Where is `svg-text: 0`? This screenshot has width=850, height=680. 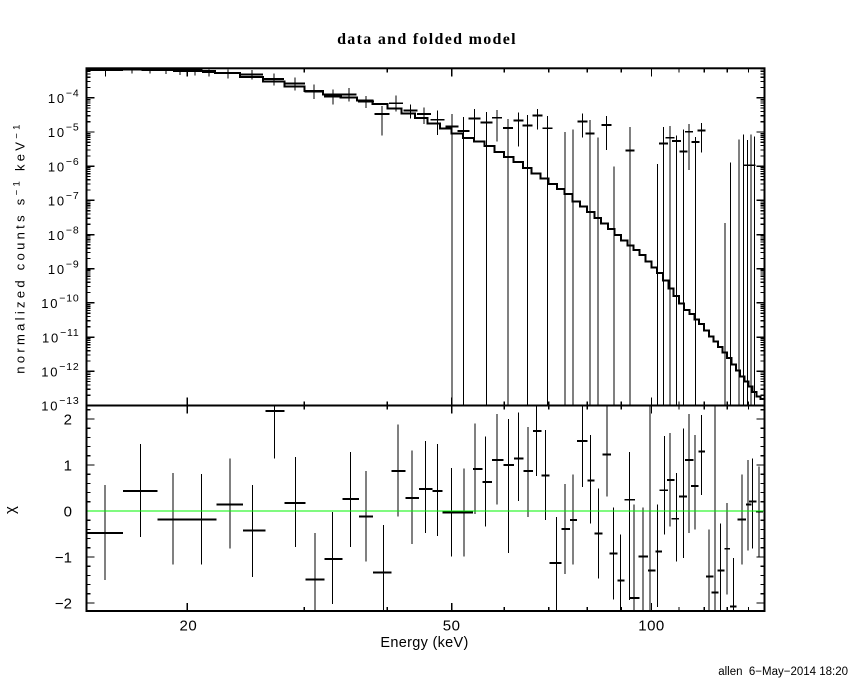 svg-text: 0 is located at coordinates (68, 511).